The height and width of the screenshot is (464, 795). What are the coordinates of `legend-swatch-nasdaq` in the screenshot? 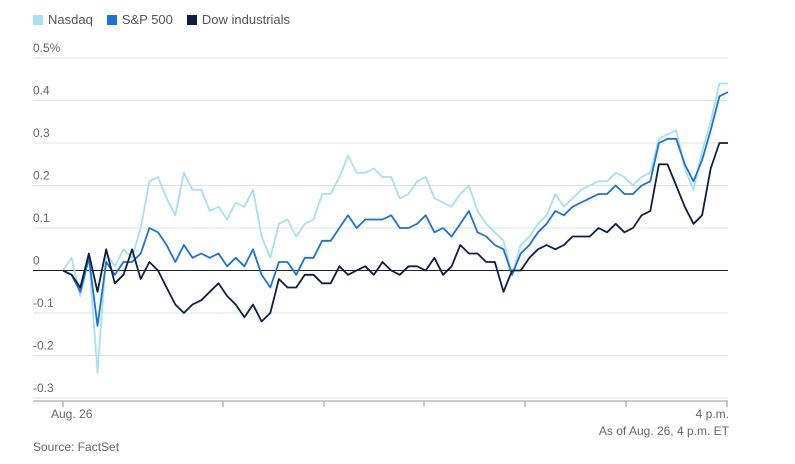 It's located at (38, 19).